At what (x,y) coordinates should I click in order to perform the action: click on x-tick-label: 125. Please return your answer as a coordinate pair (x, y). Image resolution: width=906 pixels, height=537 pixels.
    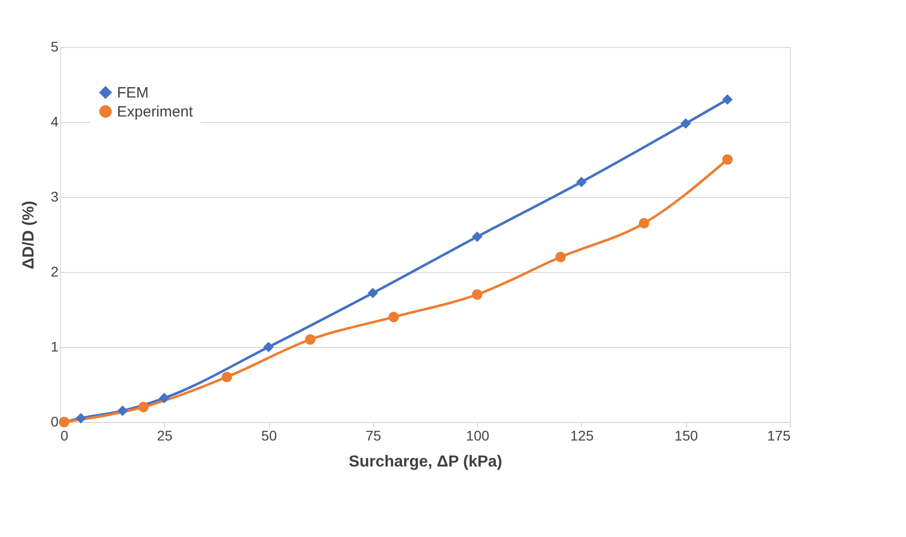
    Looking at the image, I should click on (582, 436).